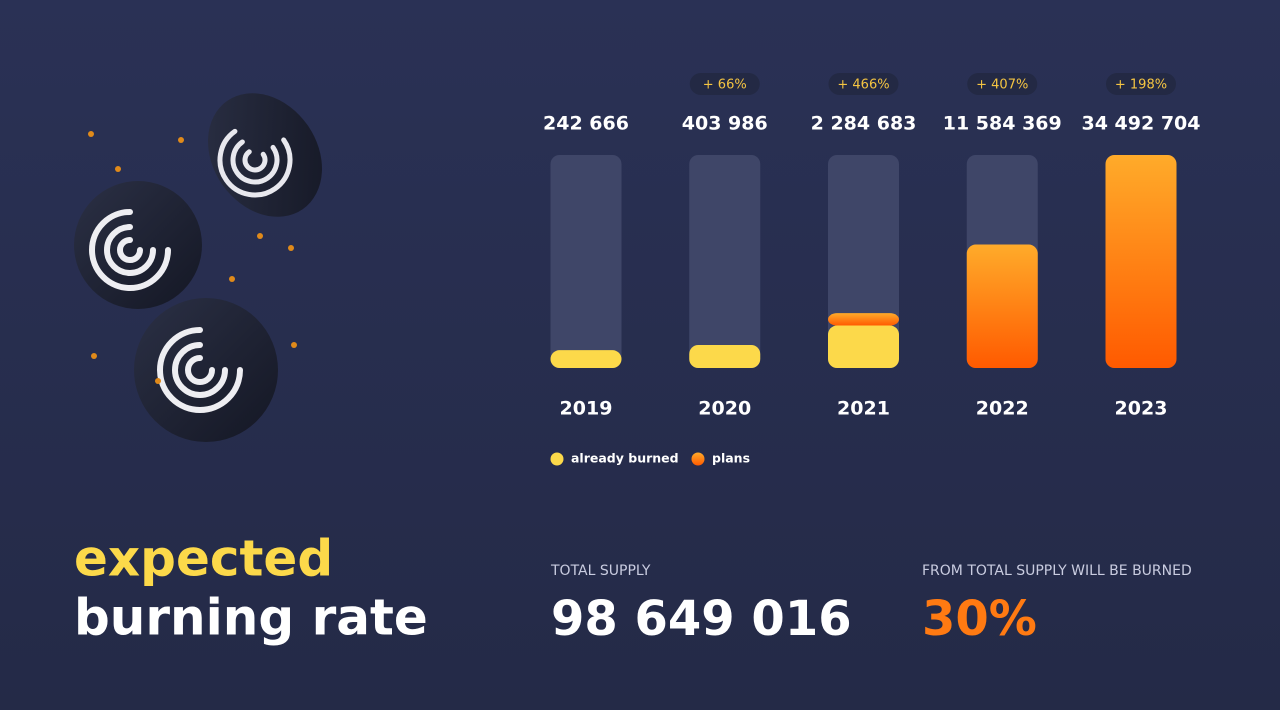 This screenshot has height=710, width=1280. I want to click on stat-value: 30%, so click(979, 619).